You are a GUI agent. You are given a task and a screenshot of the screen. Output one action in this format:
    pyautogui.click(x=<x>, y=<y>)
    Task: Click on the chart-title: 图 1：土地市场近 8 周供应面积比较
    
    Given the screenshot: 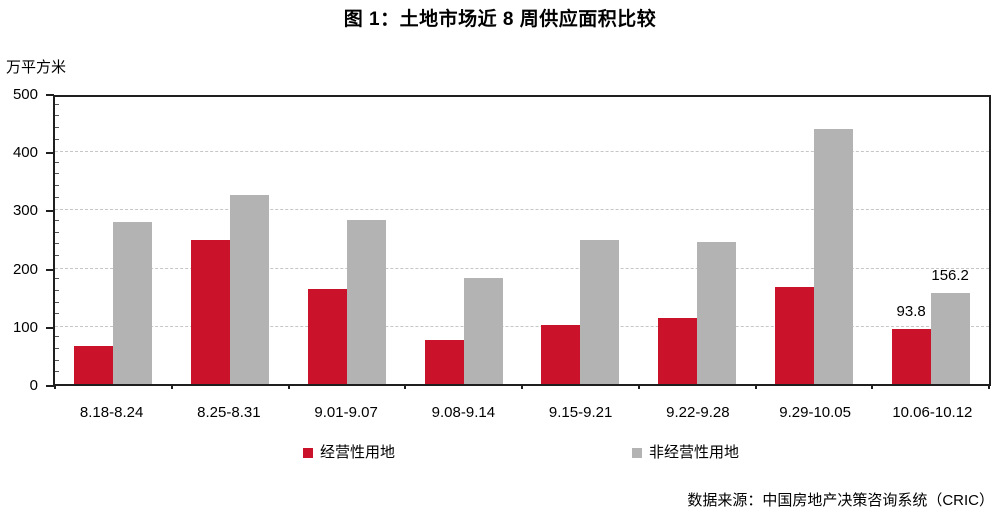 What is the action you would take?
    pyautogui.click(x=500, y=19)
    